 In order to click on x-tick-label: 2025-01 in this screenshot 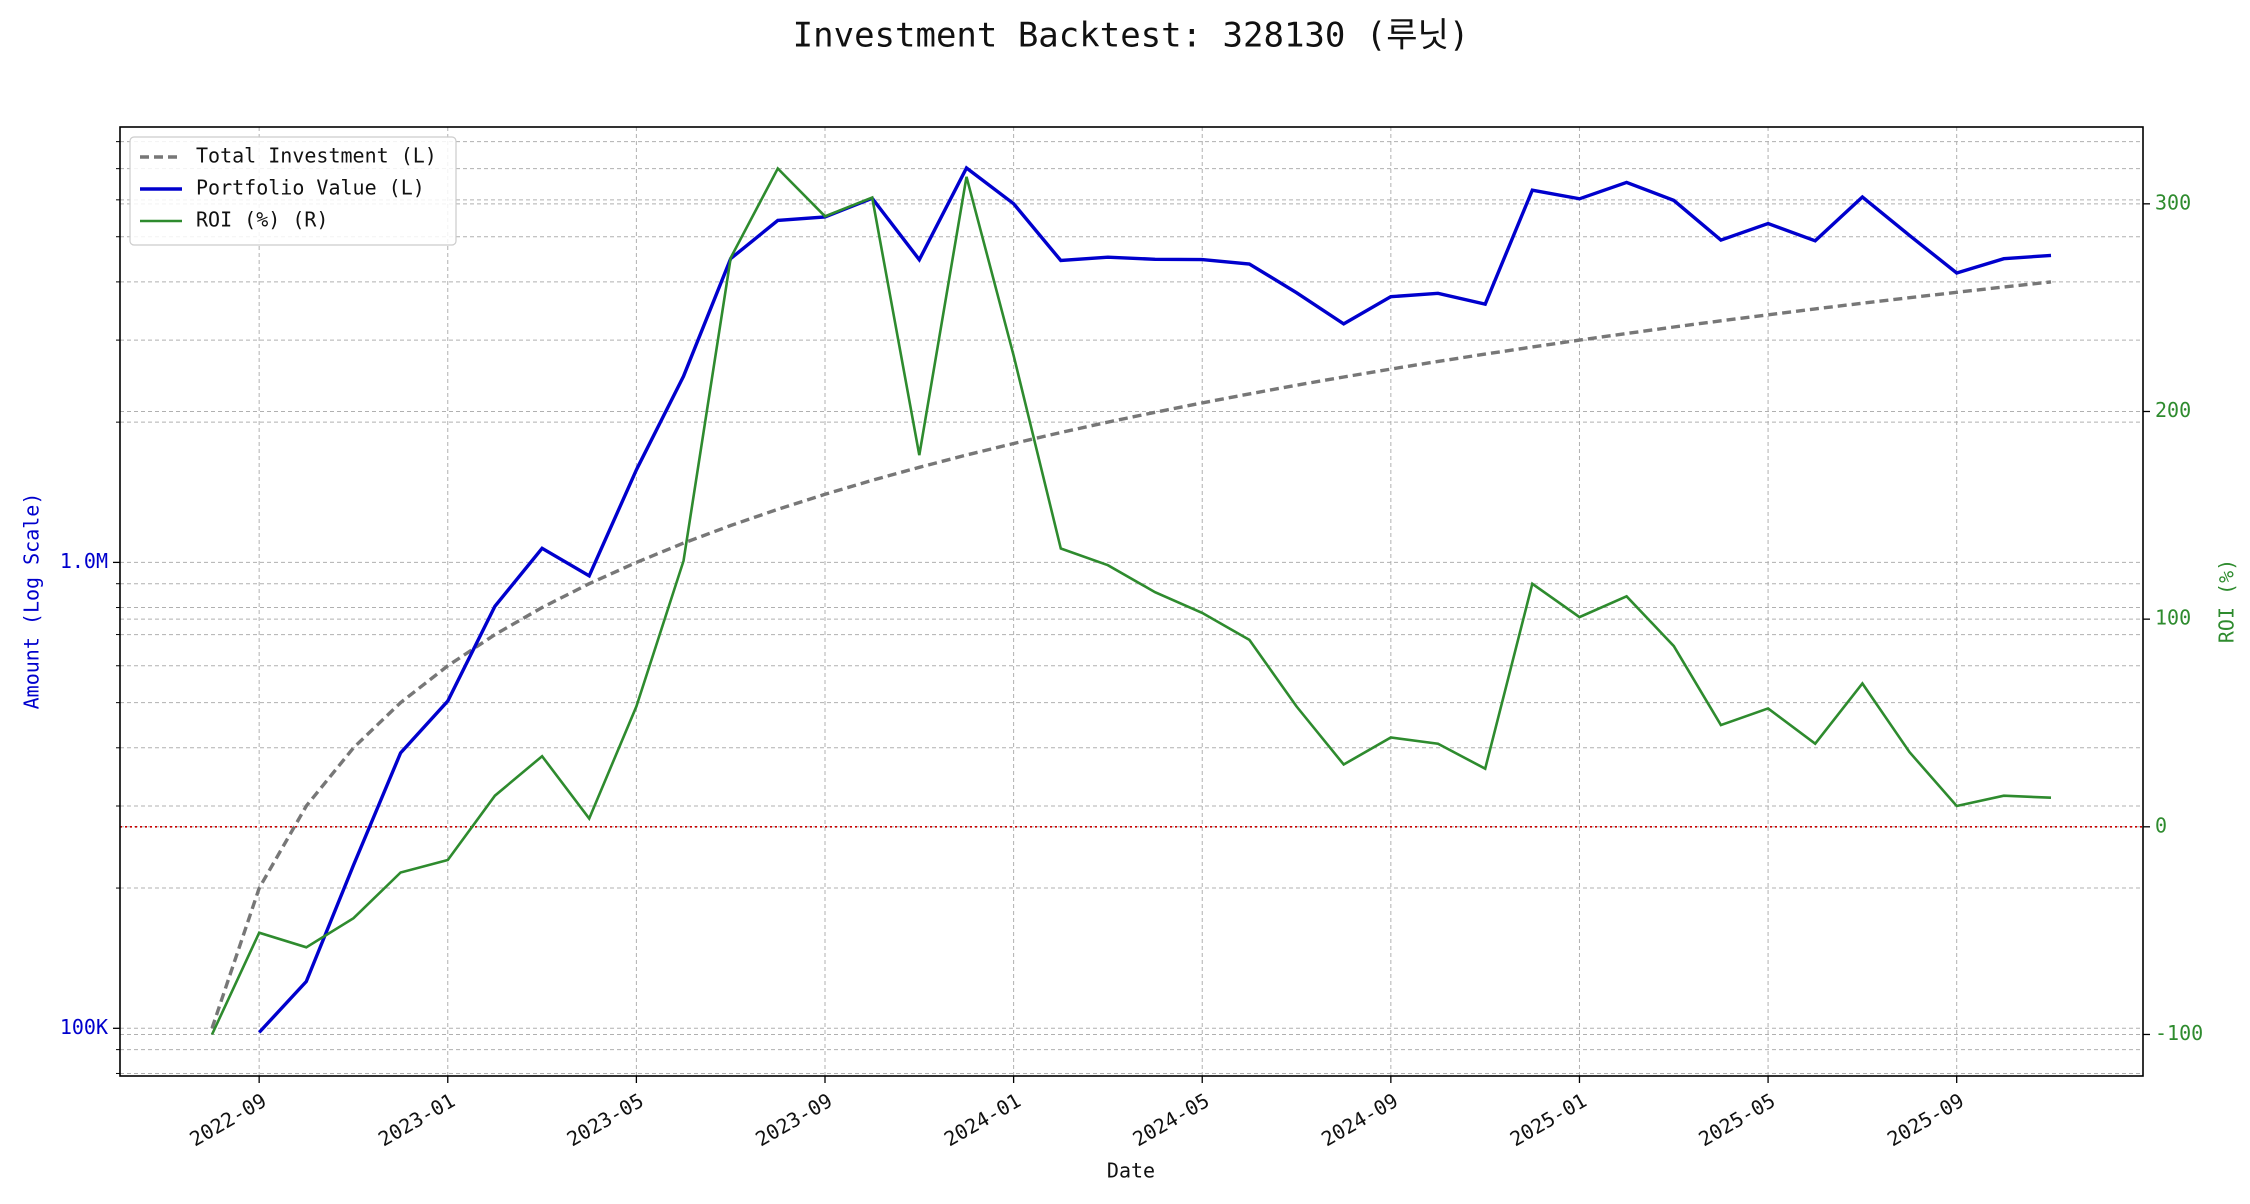, I will do `click(1548, 1119)`.